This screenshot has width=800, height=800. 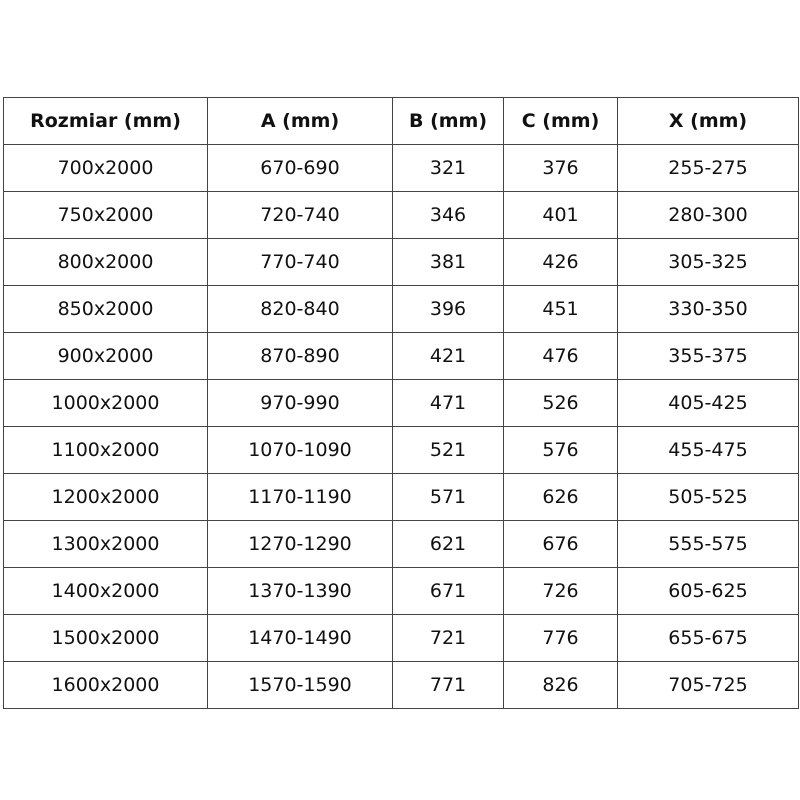 What do you see at coordinates (300, 168) in the screenshot?
I see `table-cell: 670-690` at bounding box center [300, 168].